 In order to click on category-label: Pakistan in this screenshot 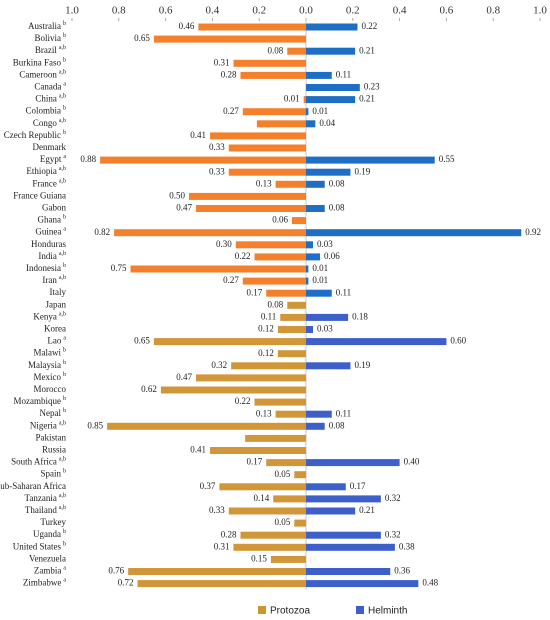, I will do `click(51, 437)`.